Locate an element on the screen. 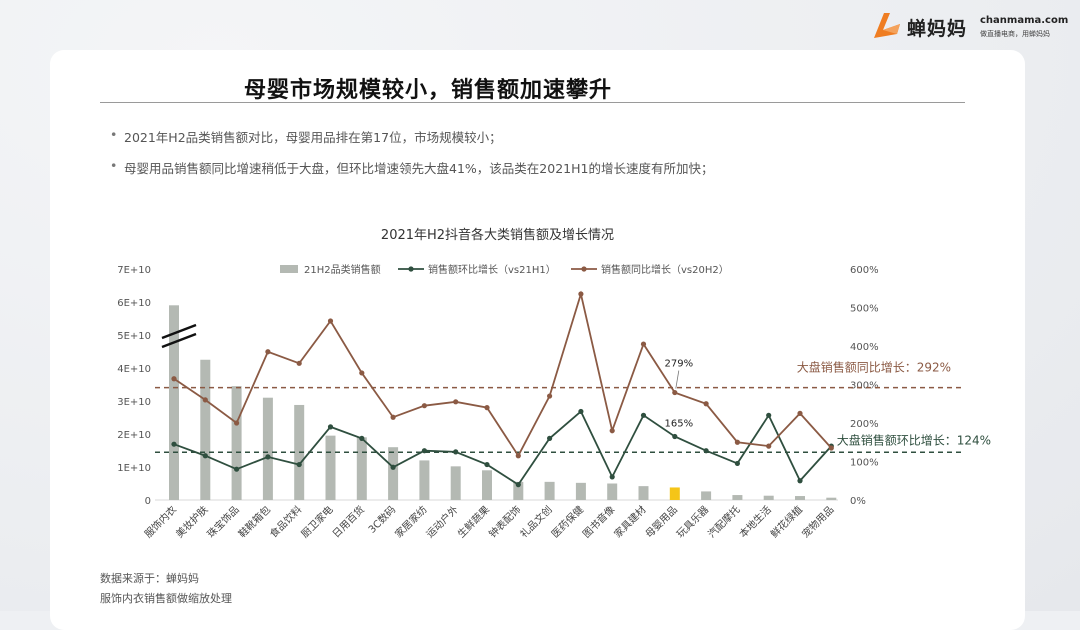 Image resolution: width=1080 pixels, height=630 pixels. brand-logo: 蝉妈妈 chanmama.com 做直播电商，用蝉妈妈 is located at coordinates (970, 27).